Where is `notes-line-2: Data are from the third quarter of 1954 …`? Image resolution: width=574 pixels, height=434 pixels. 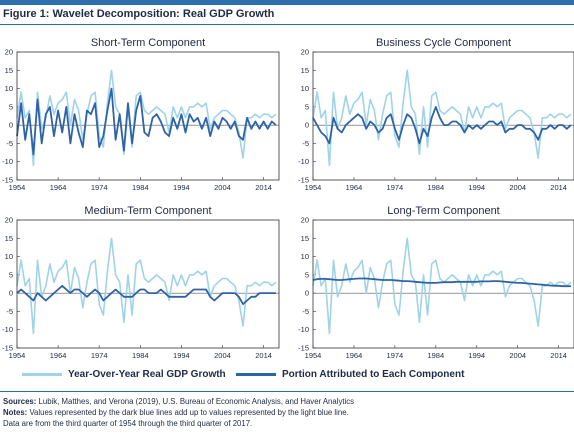
notes-line-2: Data are from the third quarter of 1954 … is located at coordinates (128, 423).